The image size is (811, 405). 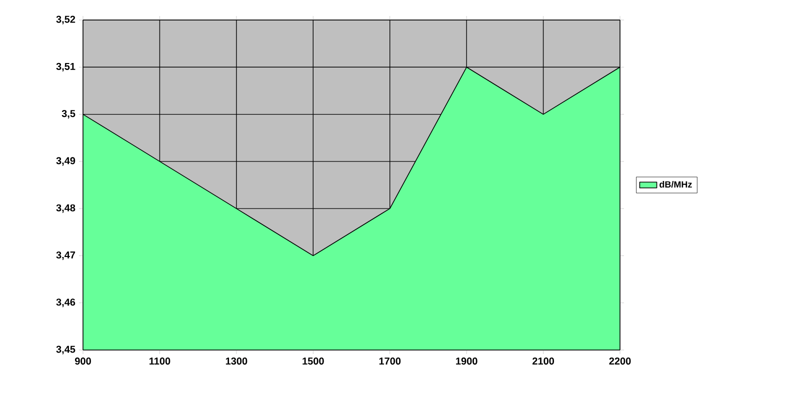 What do you see at coordinates (66, 350) in the screenshot?
I see `y-tick-label: 3,45` at bounding box center [66, 350].